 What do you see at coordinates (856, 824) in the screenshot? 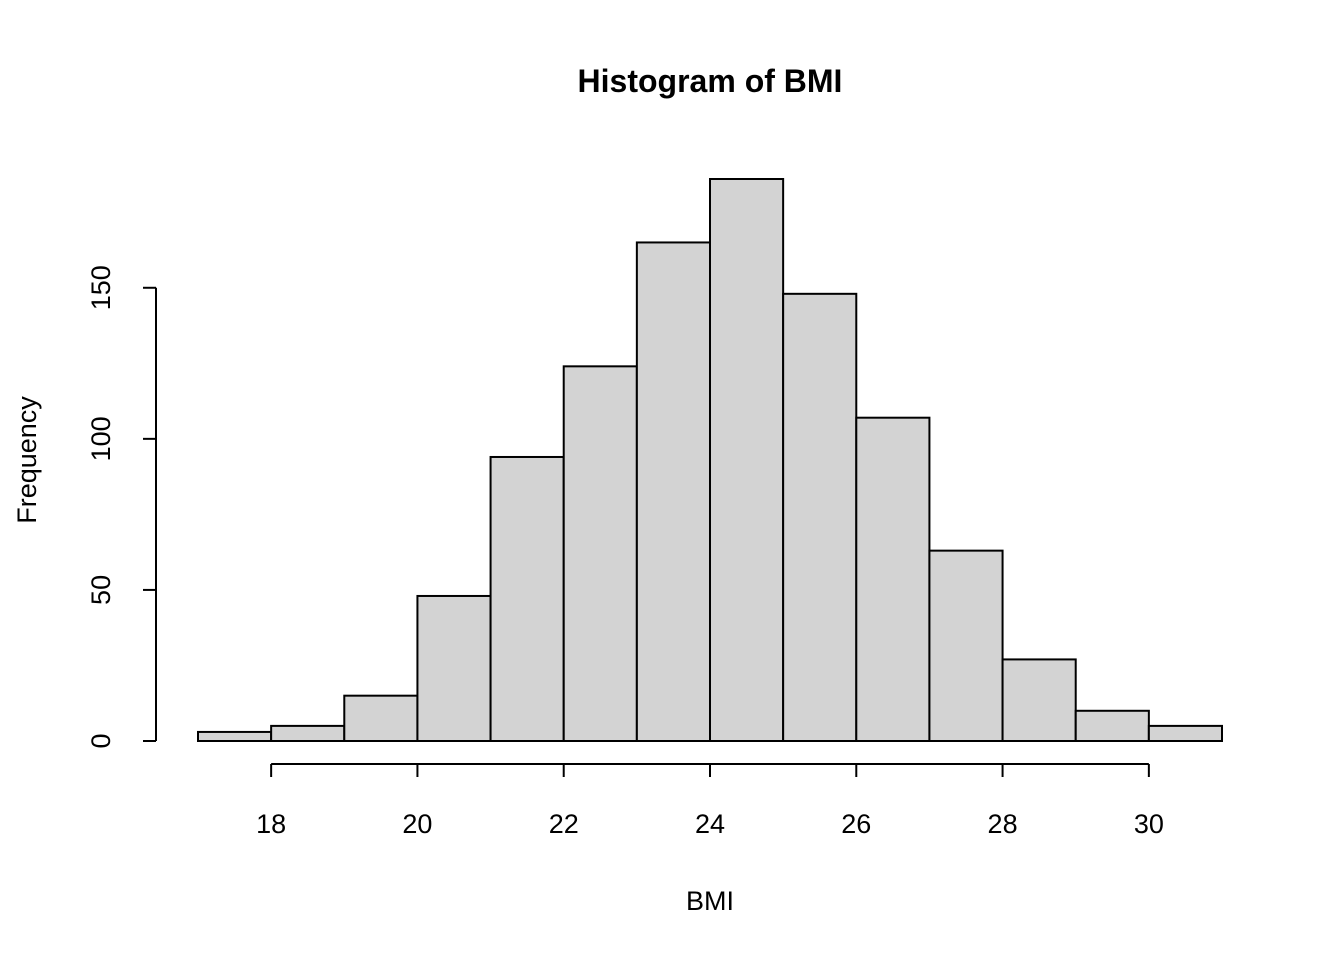
I see `x-tick-label: 26` at bounding box center [856, 824].